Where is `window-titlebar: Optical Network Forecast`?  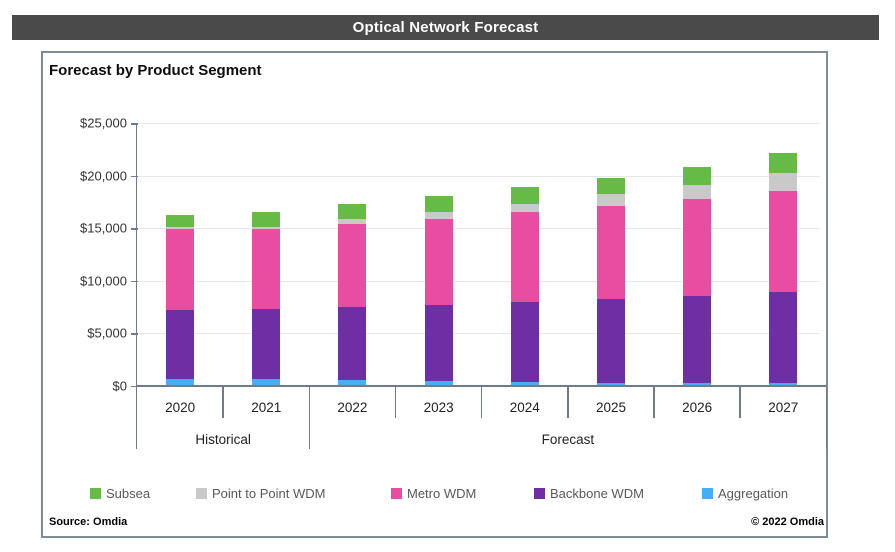 window-titlebar: Optical Network Forecast is located at coordinates (445, 27).